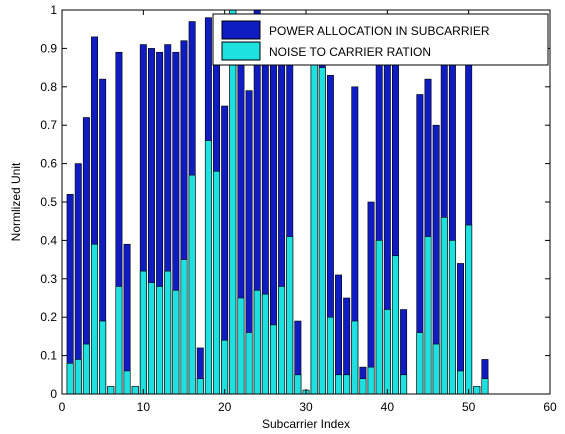 Image resolution: width=565 pixels, height=434 pixels. What do you see at coordinates (241, 30) in the screenshot?
I see `legend-swatch-power` at bounding box center [241, 30].